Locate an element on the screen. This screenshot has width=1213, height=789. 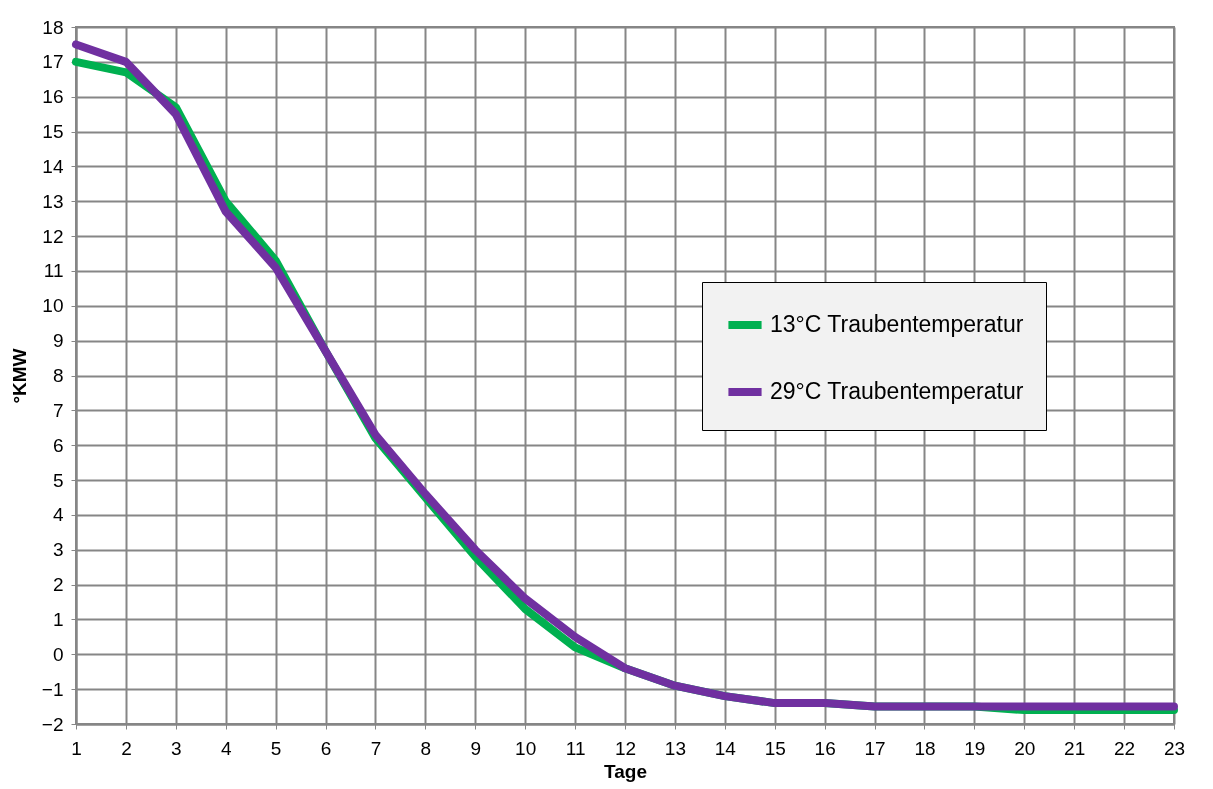
x-tick-label: 9 is located at coordinates (476, 748).